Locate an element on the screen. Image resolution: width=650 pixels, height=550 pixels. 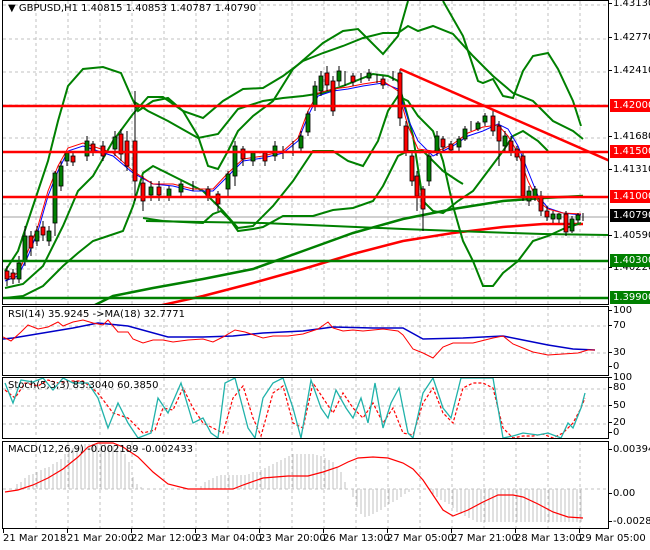
time-label: 23 Mar 04:00 is located at coordinates (228, 538).